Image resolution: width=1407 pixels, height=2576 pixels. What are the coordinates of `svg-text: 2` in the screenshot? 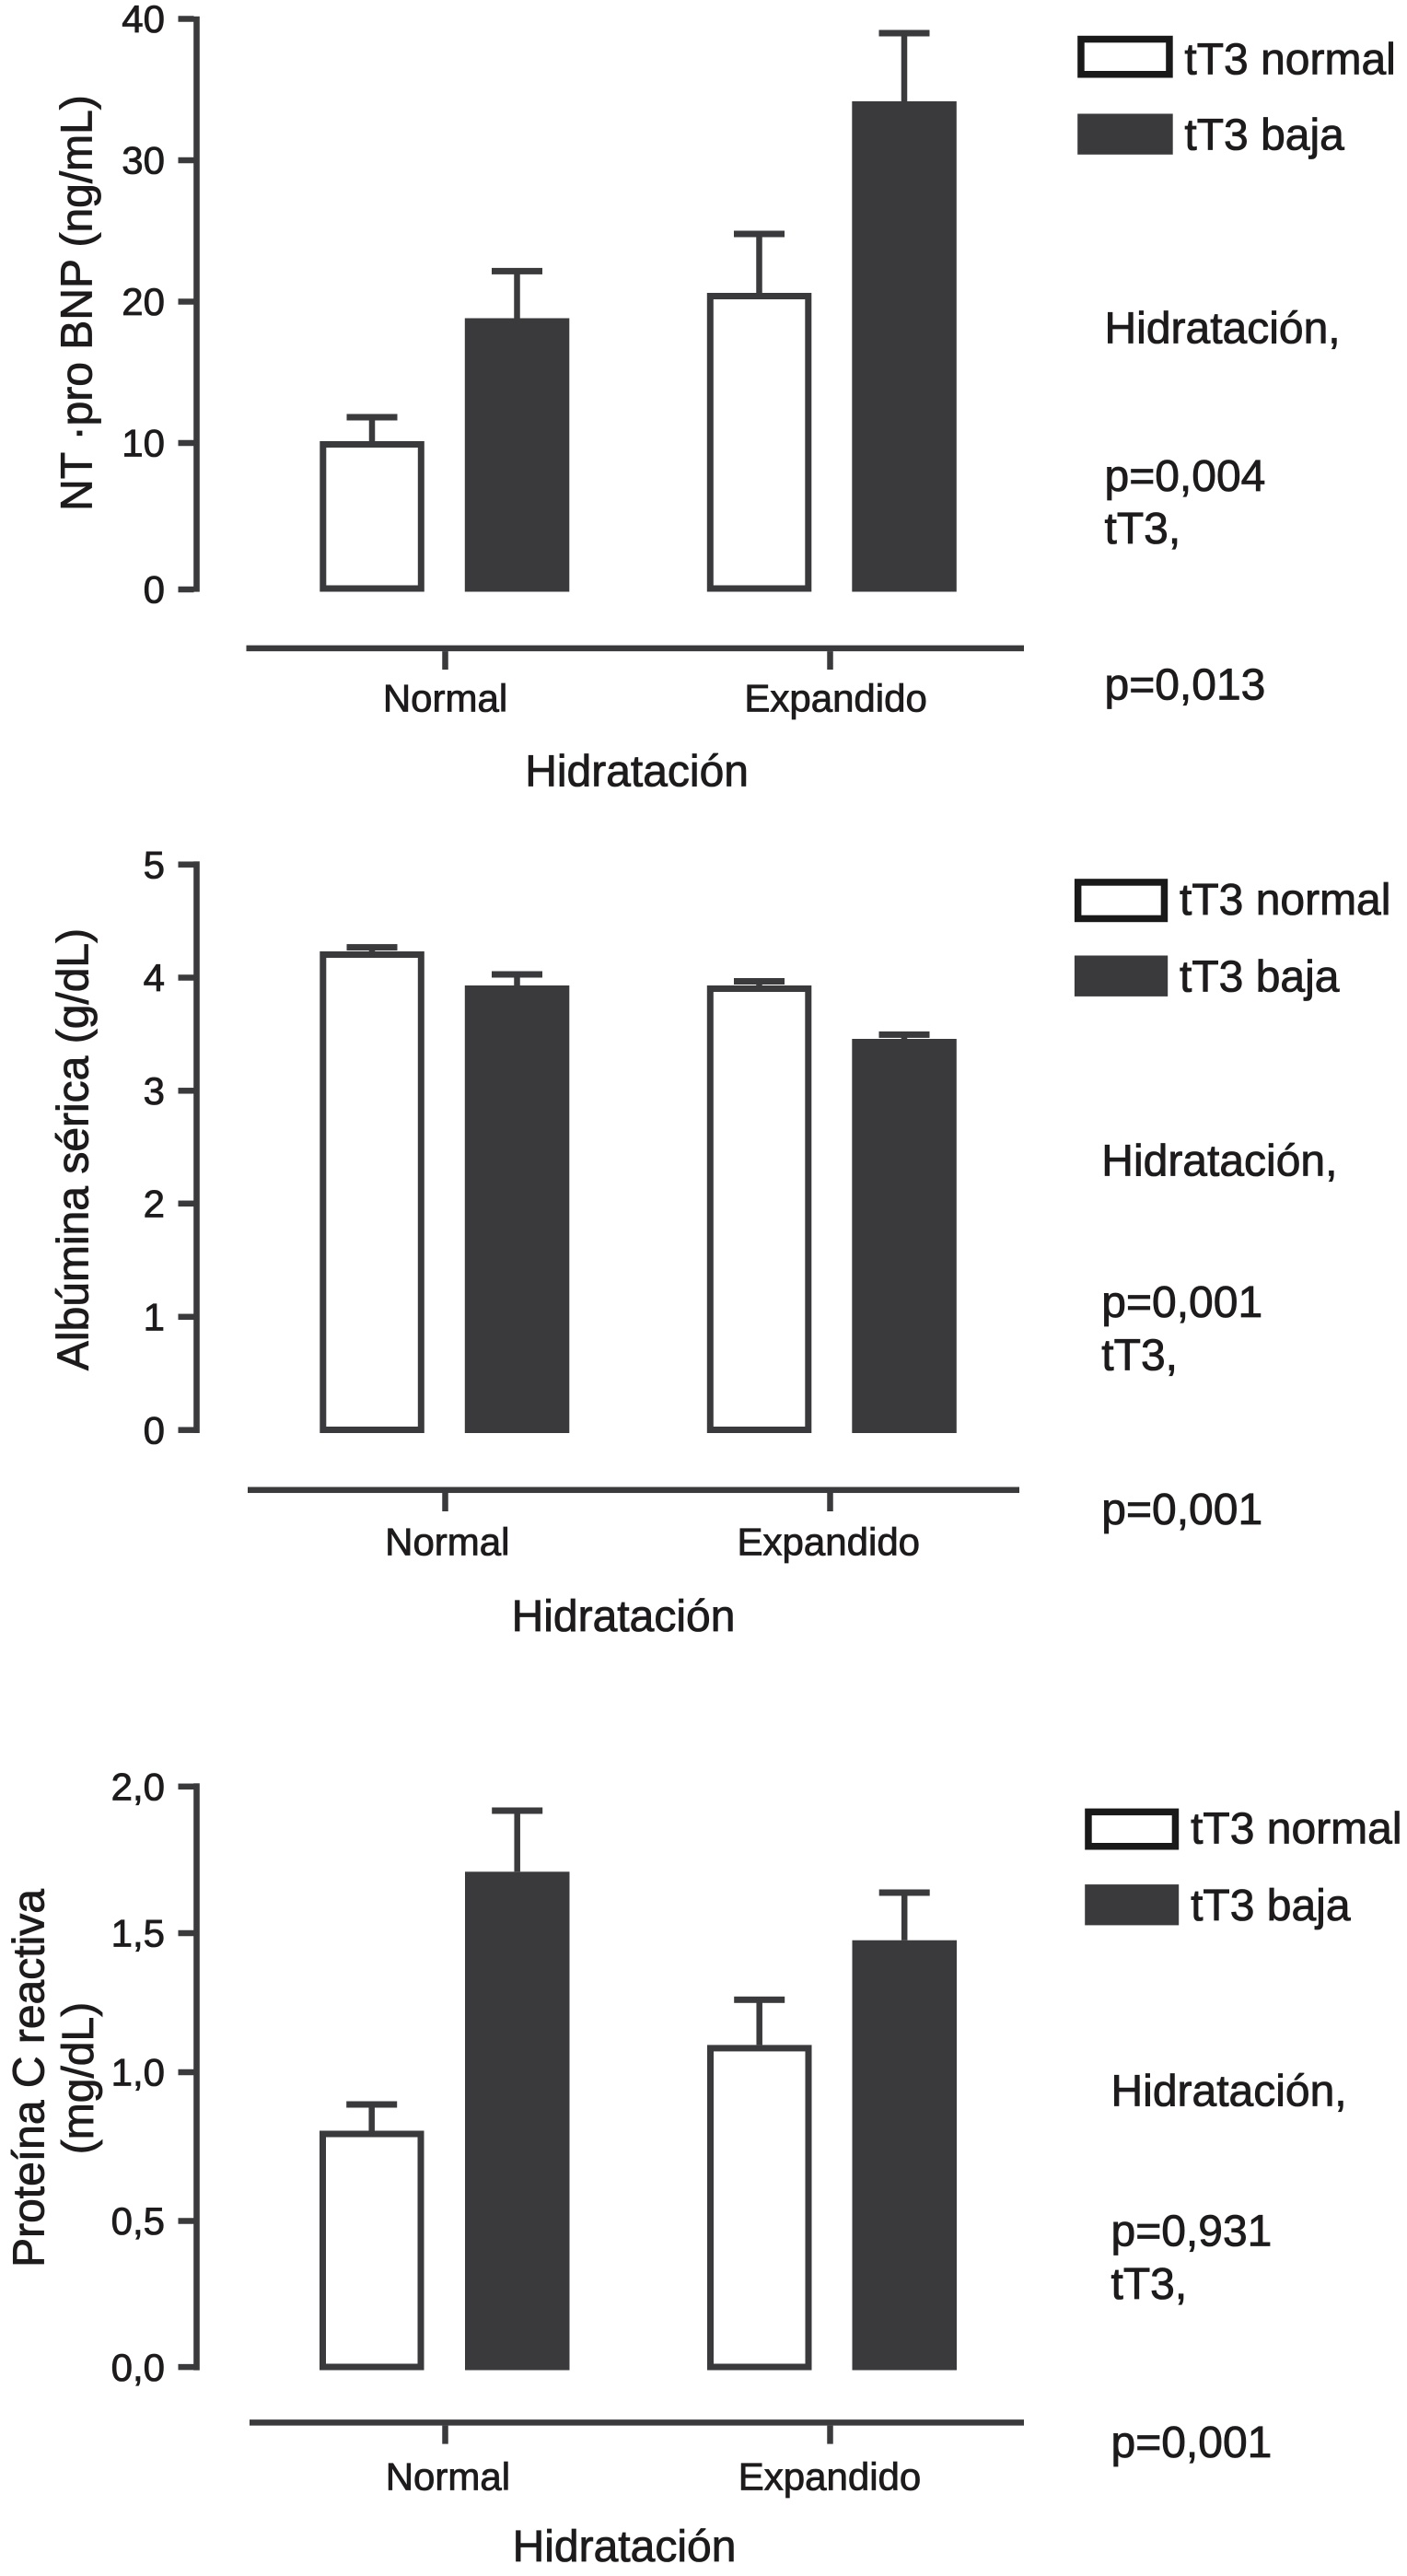 It's located at (154, 1204).